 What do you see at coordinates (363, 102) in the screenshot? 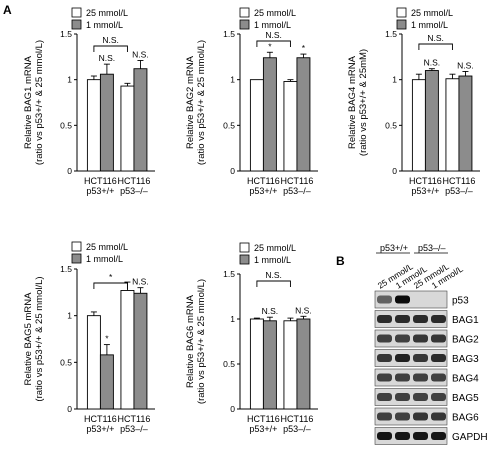
I see `y-axis-title-line-2: (ratio vs p53+/+ & 25mM)` at bounding box center [363, 102].